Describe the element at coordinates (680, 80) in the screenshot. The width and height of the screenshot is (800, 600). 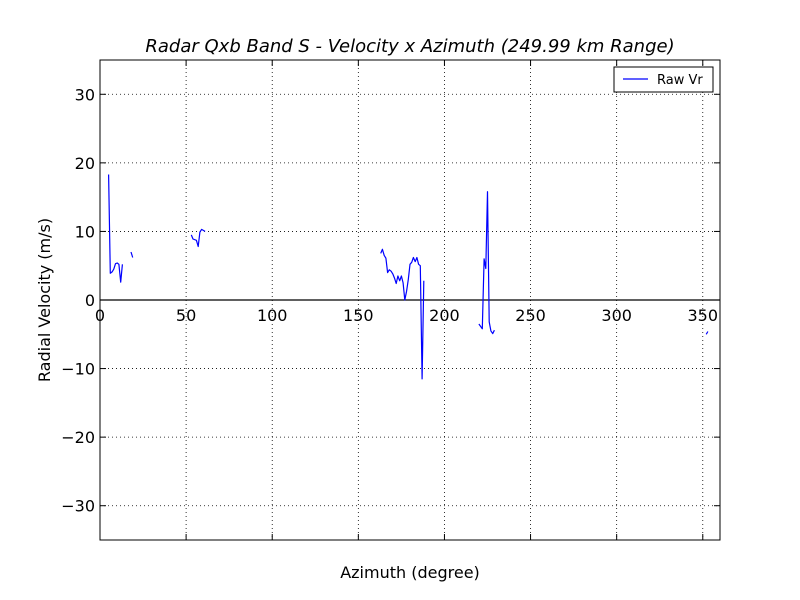
I see `legend-label-raw-vr: Raw Vr` at that location.